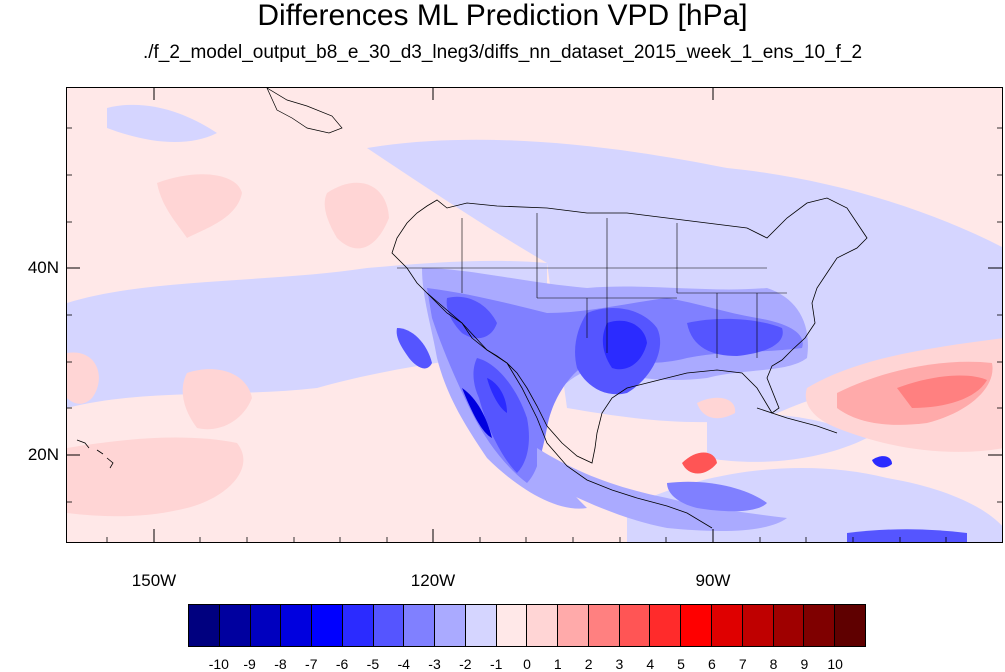 Image resolution: width=1005 pixels, height=672 pixels. What do you see at coordinates (43, 267) in the screenshot?
I see `lat-label-40n: 40N` at bounding box center [43, 267].